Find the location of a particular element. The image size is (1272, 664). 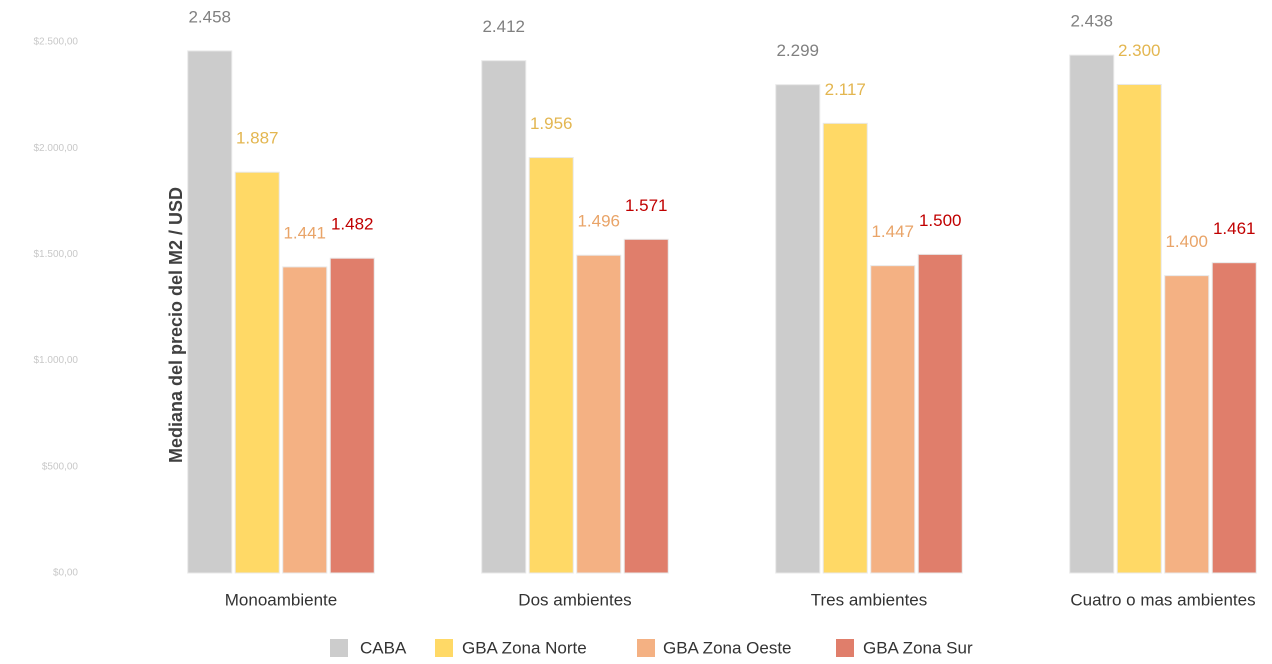

value-label: 1.482 is located at coordinates (352, 224).